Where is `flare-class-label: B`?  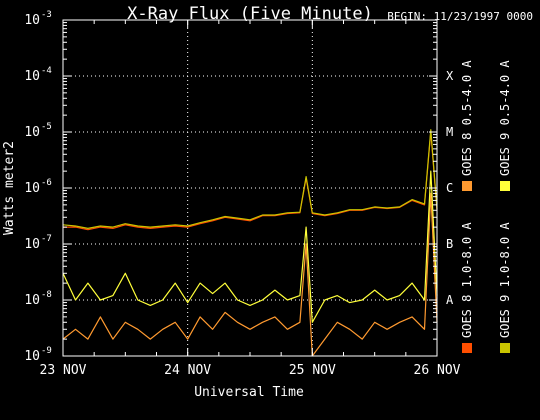 flare-class-label: B is located at coordinates (449, 244).